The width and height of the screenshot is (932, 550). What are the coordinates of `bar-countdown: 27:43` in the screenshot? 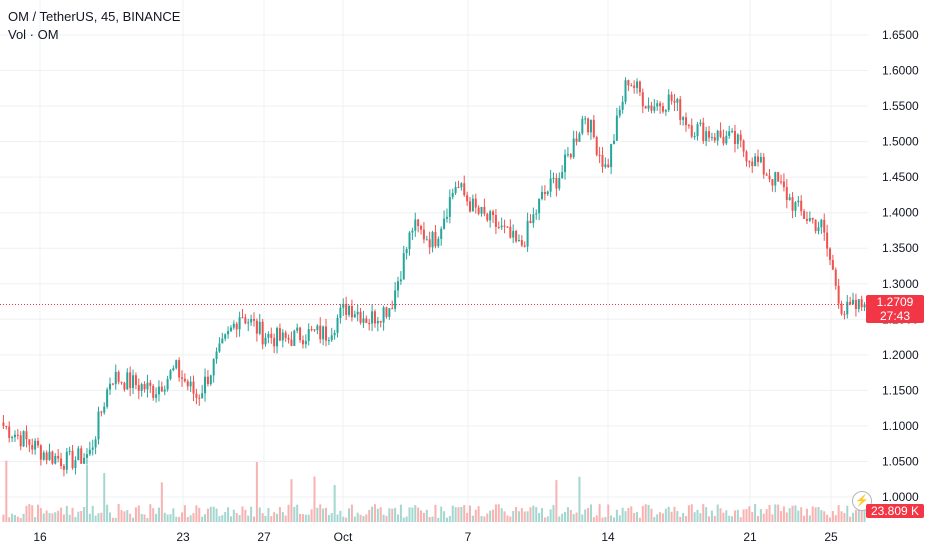 It's located at (895, 316).